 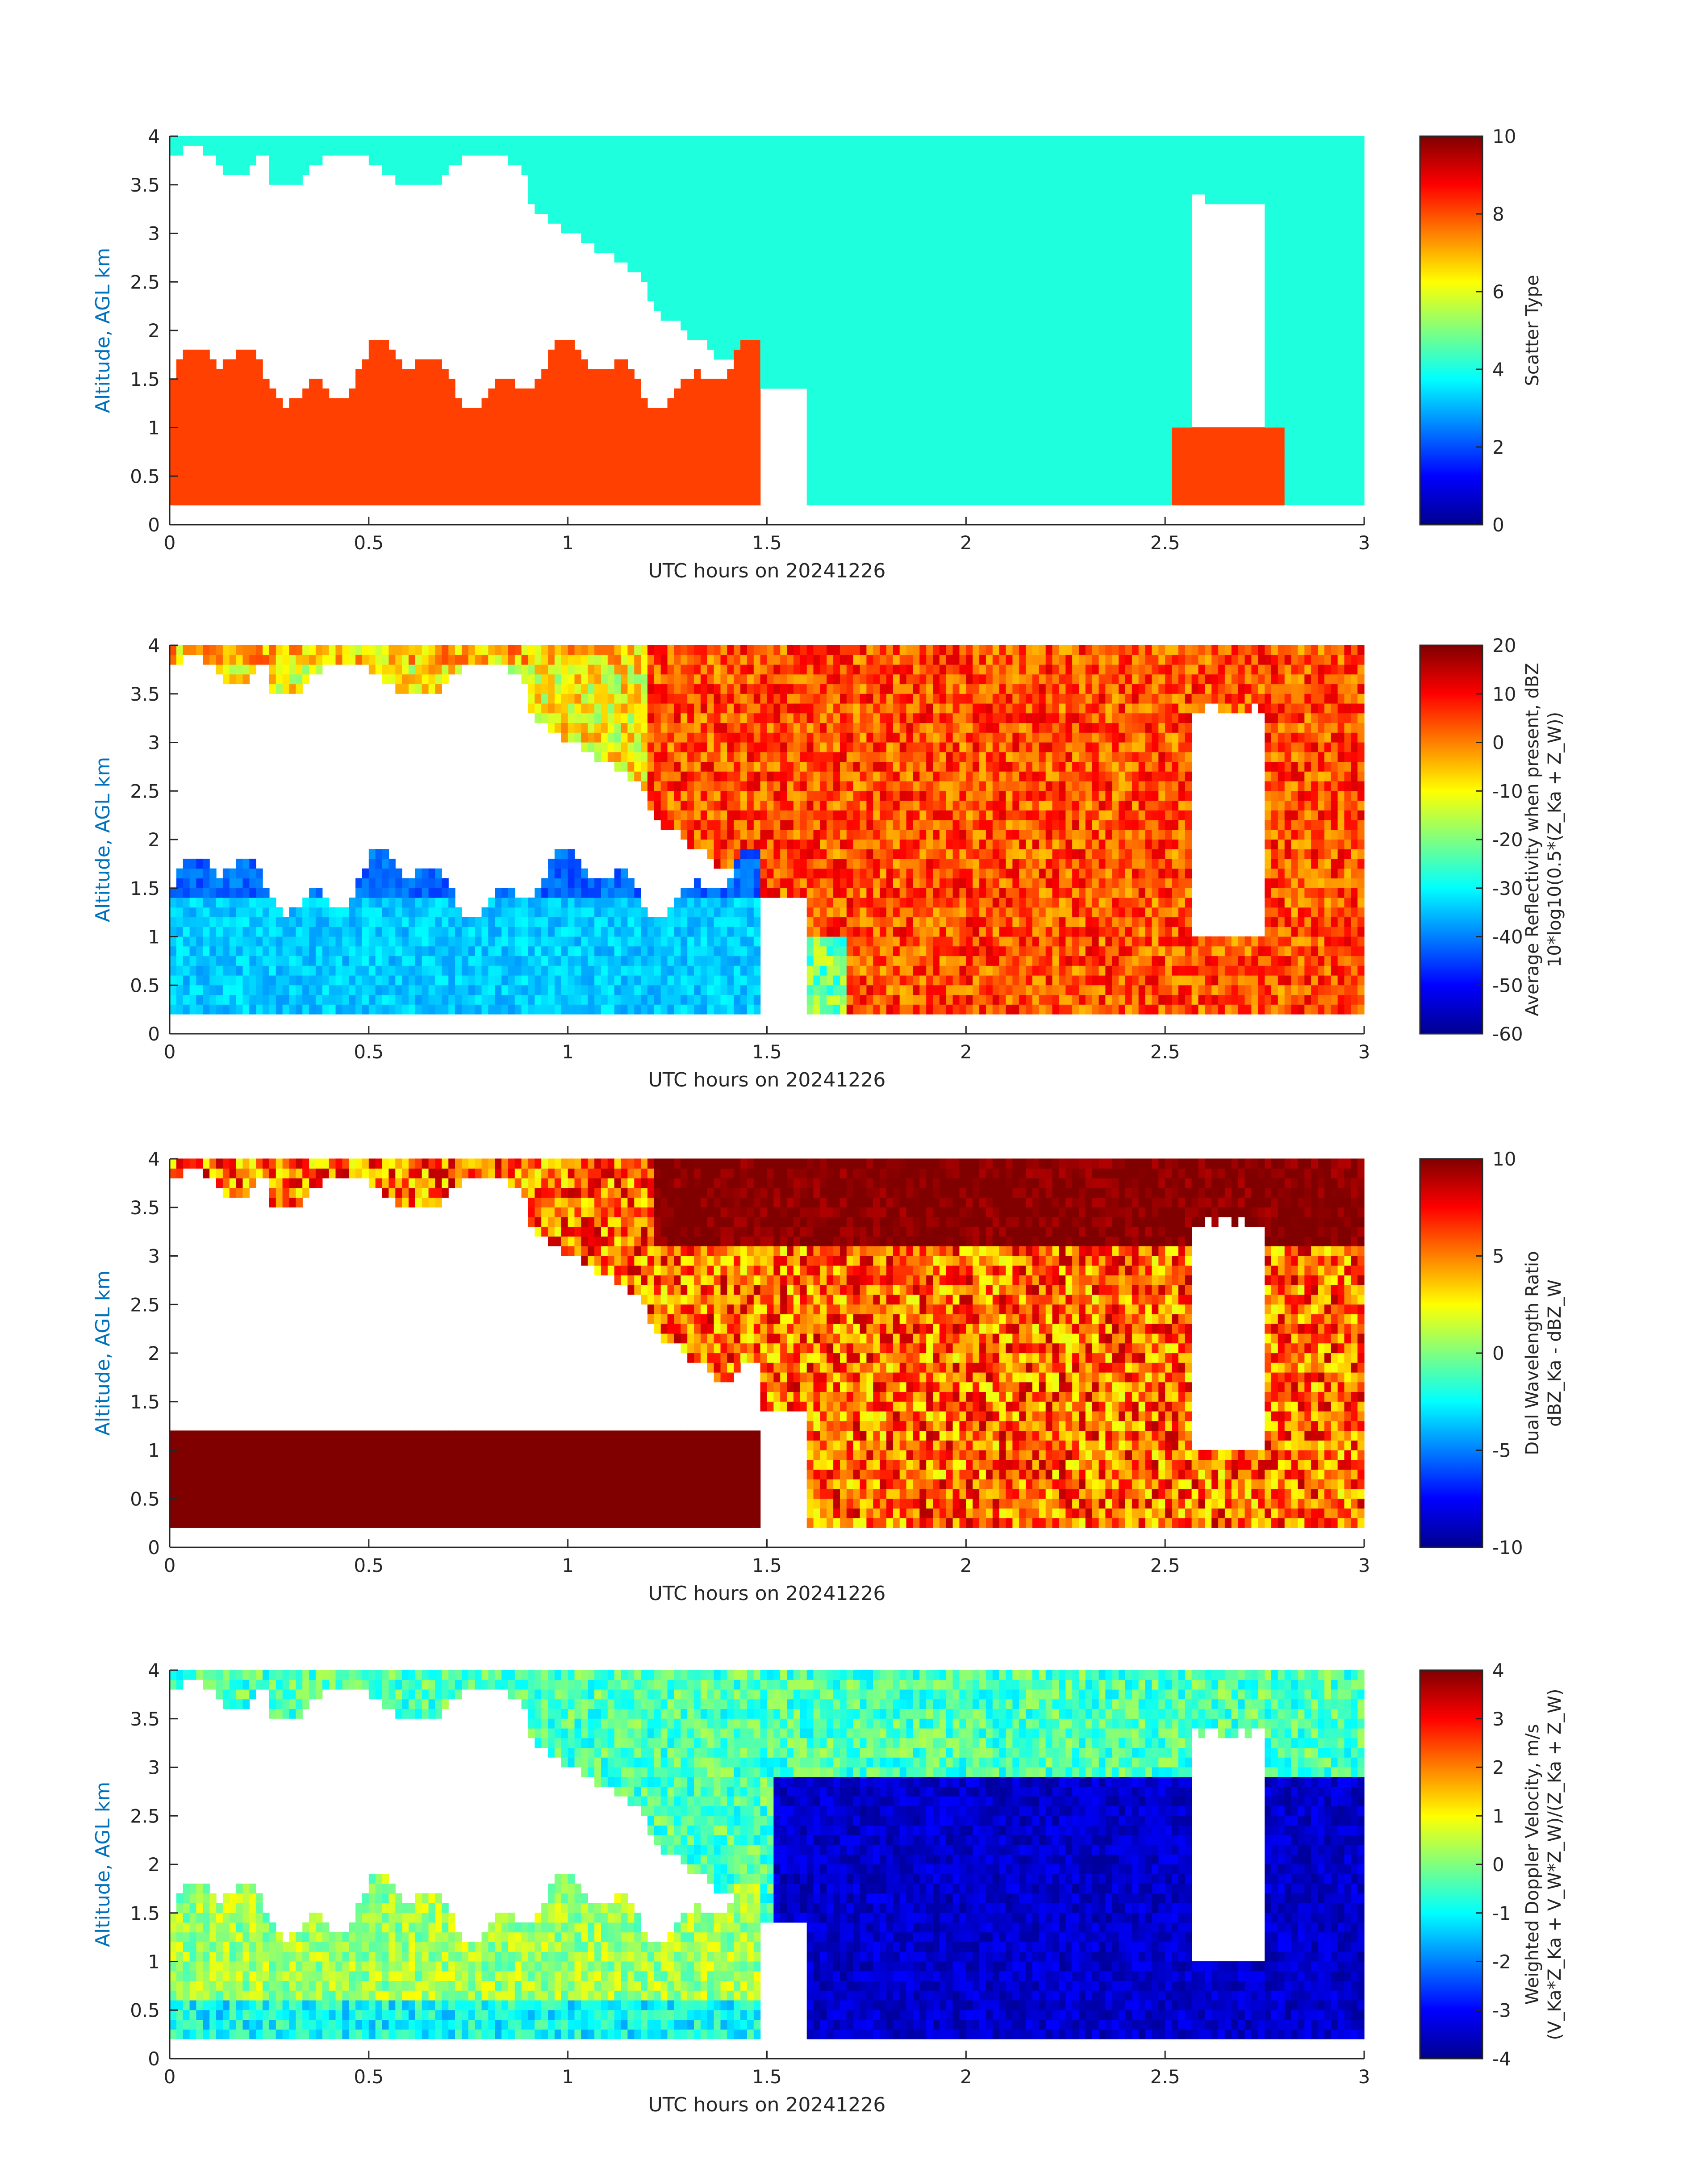 What do you see at coordinates (767, 1854) in the screenshot?
I see `heatmap-doppler-velocity` at bounding box center [767, 1854].